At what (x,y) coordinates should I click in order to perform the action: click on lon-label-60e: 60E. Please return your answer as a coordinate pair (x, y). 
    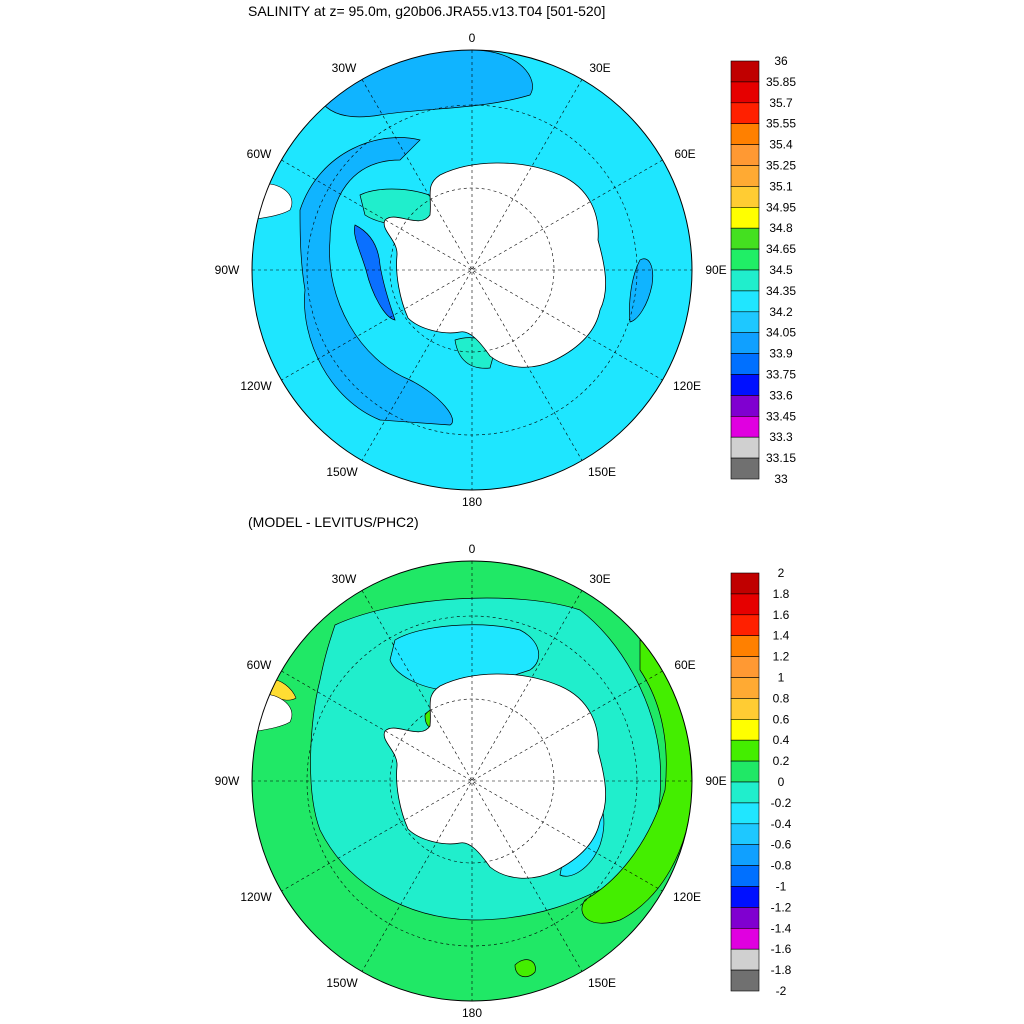
    Looking at the image, I should click on (684, 154).